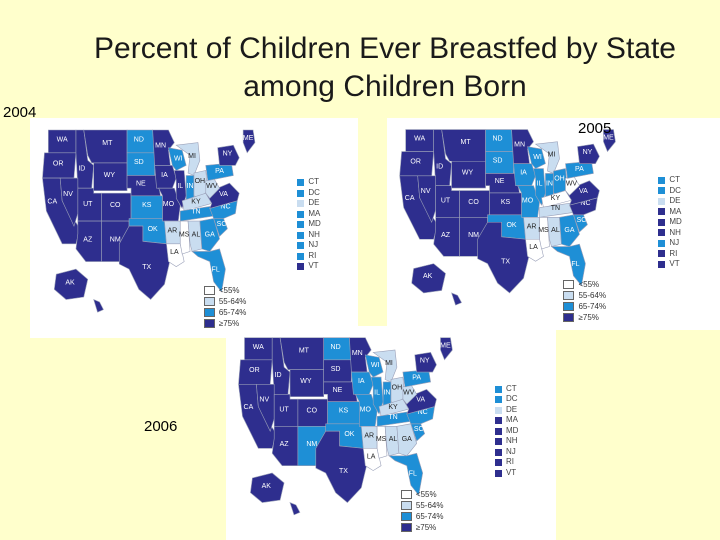 The height and width of the screenshot is (540, 720). I want to click on state-il, so click(180, 190).